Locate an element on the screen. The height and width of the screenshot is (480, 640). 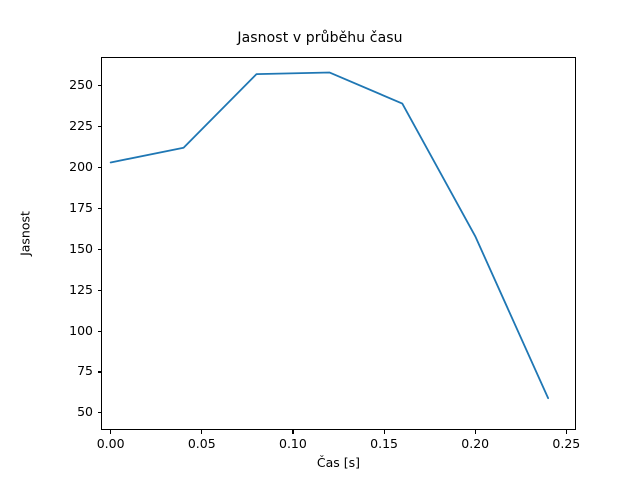
x-axis-label: Čas [s] is located at coordinates (338, 462).